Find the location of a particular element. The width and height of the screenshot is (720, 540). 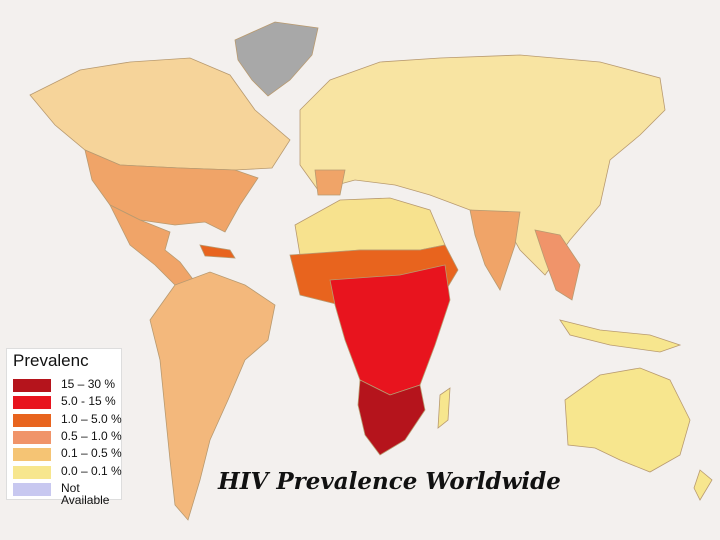

legend-label: 1.0 – 5.0 % is located at coordinates (91, 418).